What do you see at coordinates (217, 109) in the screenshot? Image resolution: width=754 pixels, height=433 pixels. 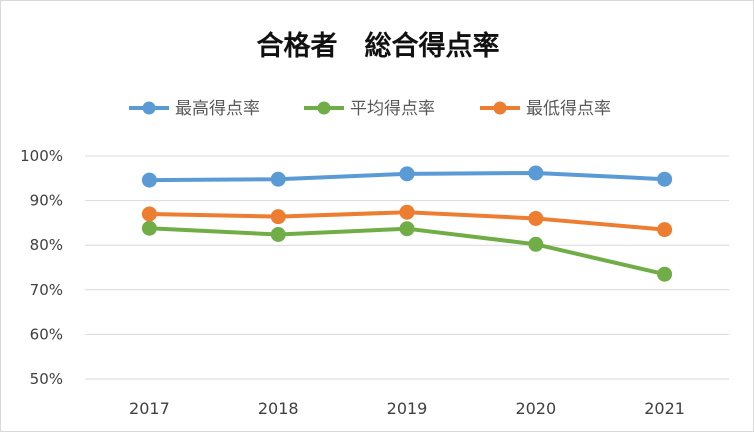 I see `legend-label: 最高得点率` at bounding box center [217, 109].